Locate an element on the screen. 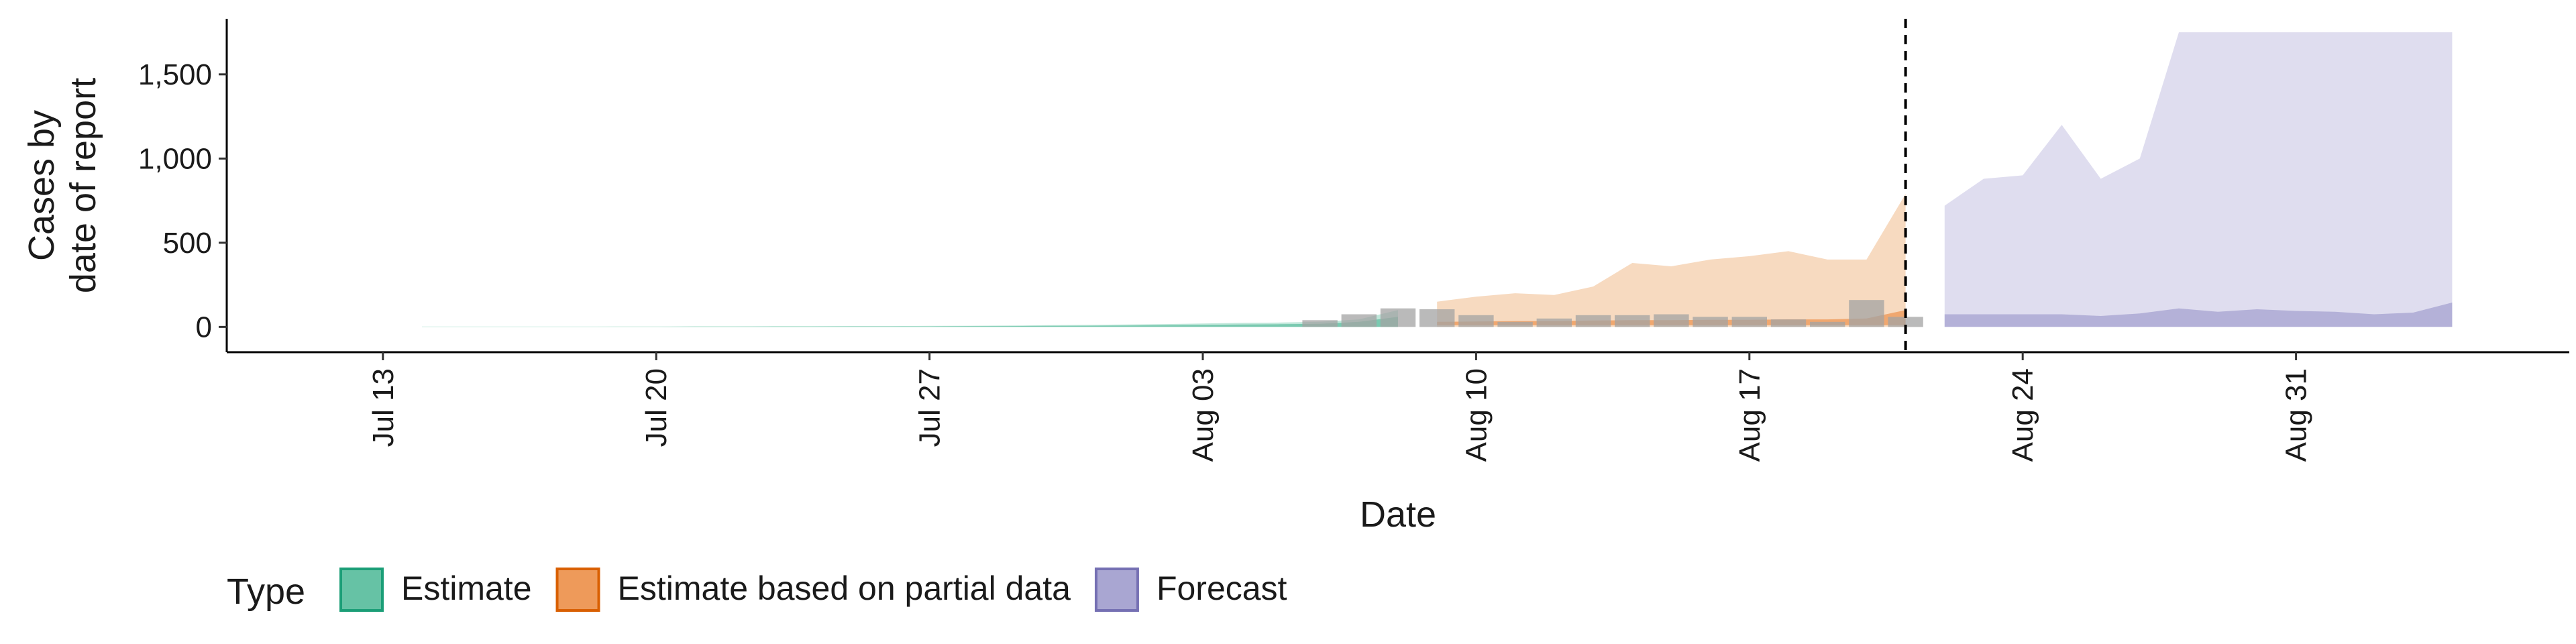  x-tick-label: Jul 27 is located at coordinates (930, 407).